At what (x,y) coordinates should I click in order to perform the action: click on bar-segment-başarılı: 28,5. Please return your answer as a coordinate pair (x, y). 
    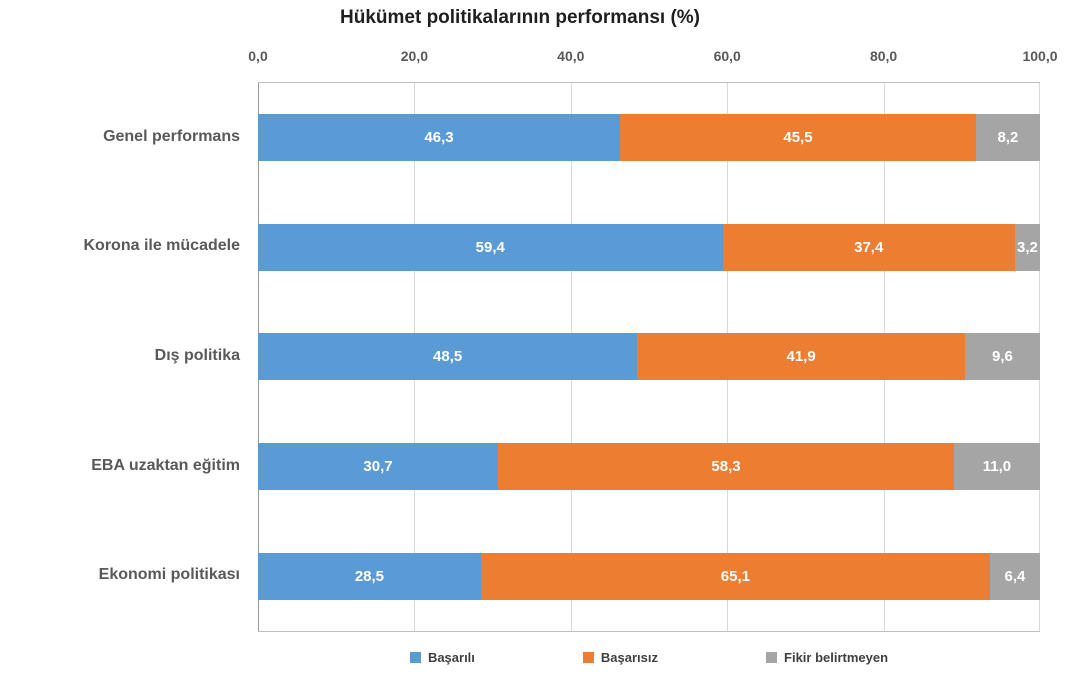
    Looking at the image, I should click on (369, 576).